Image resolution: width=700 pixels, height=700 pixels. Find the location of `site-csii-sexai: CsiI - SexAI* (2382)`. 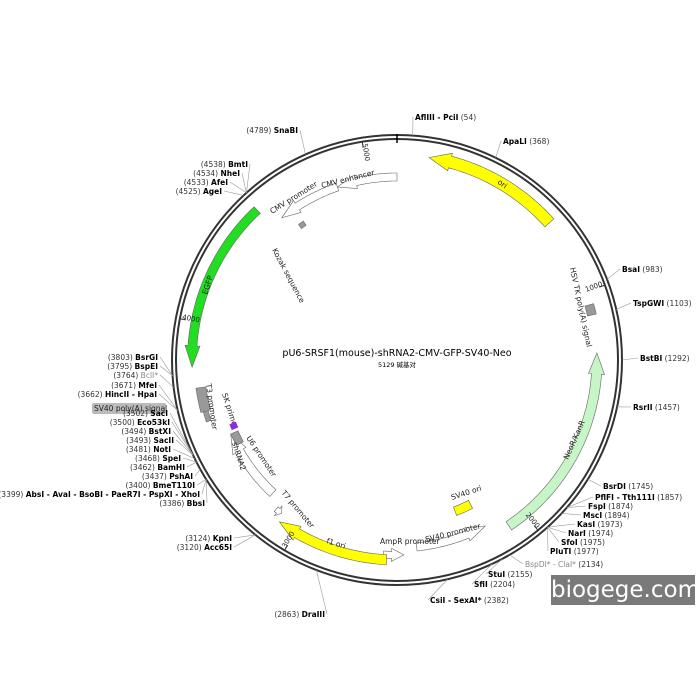

site-csii-sexai: CsiI - SexAI* (2382) is located at coordinates (469, 600).